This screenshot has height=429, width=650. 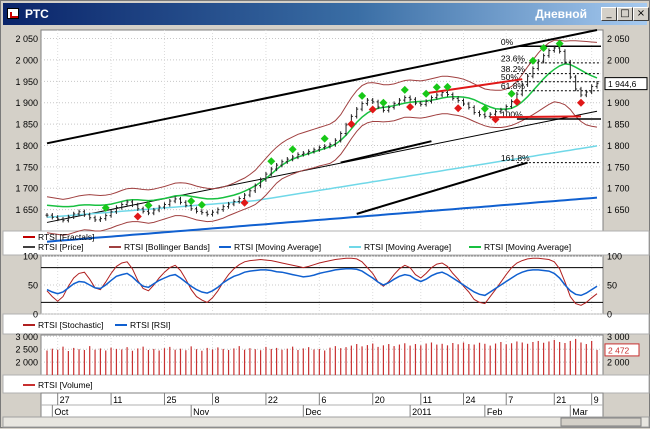 What do you see at coordinates (618, 60) in the screenshot?
I see `price-ytick-label-right: 2 000` at bounding box center [618, 60].